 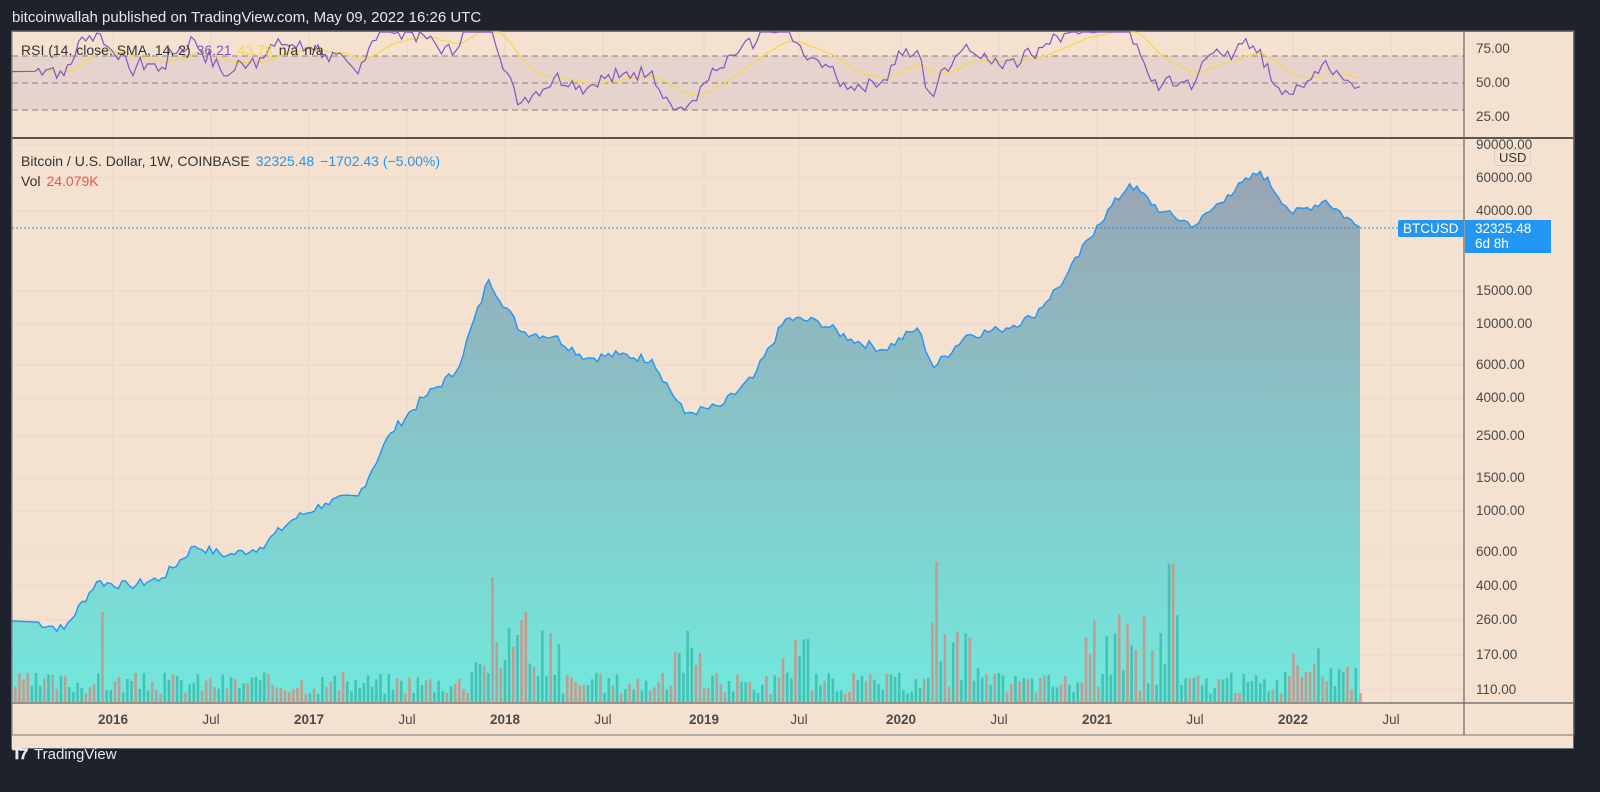 I want to click on last-price: 32325.48, so click(x=285, y=161).